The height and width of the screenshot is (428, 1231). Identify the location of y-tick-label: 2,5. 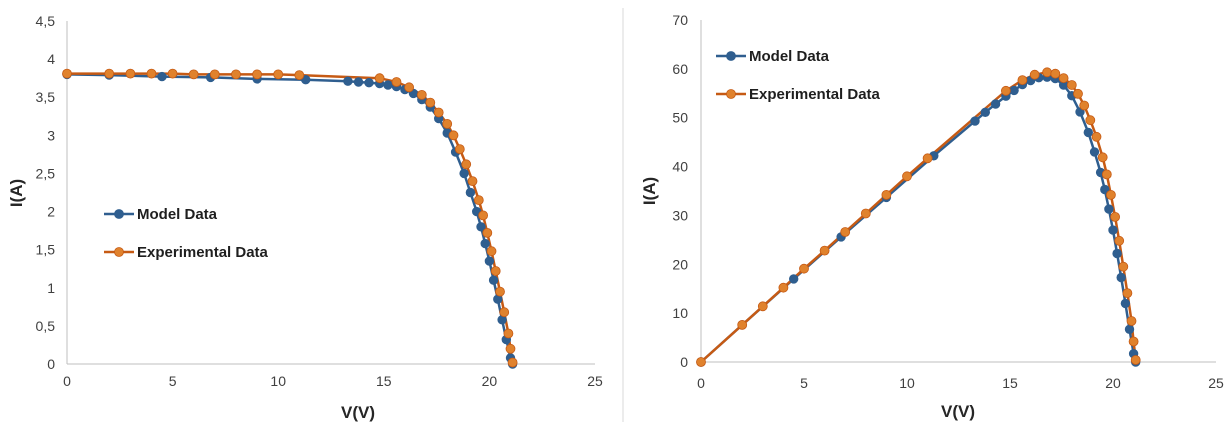
(46, 173).